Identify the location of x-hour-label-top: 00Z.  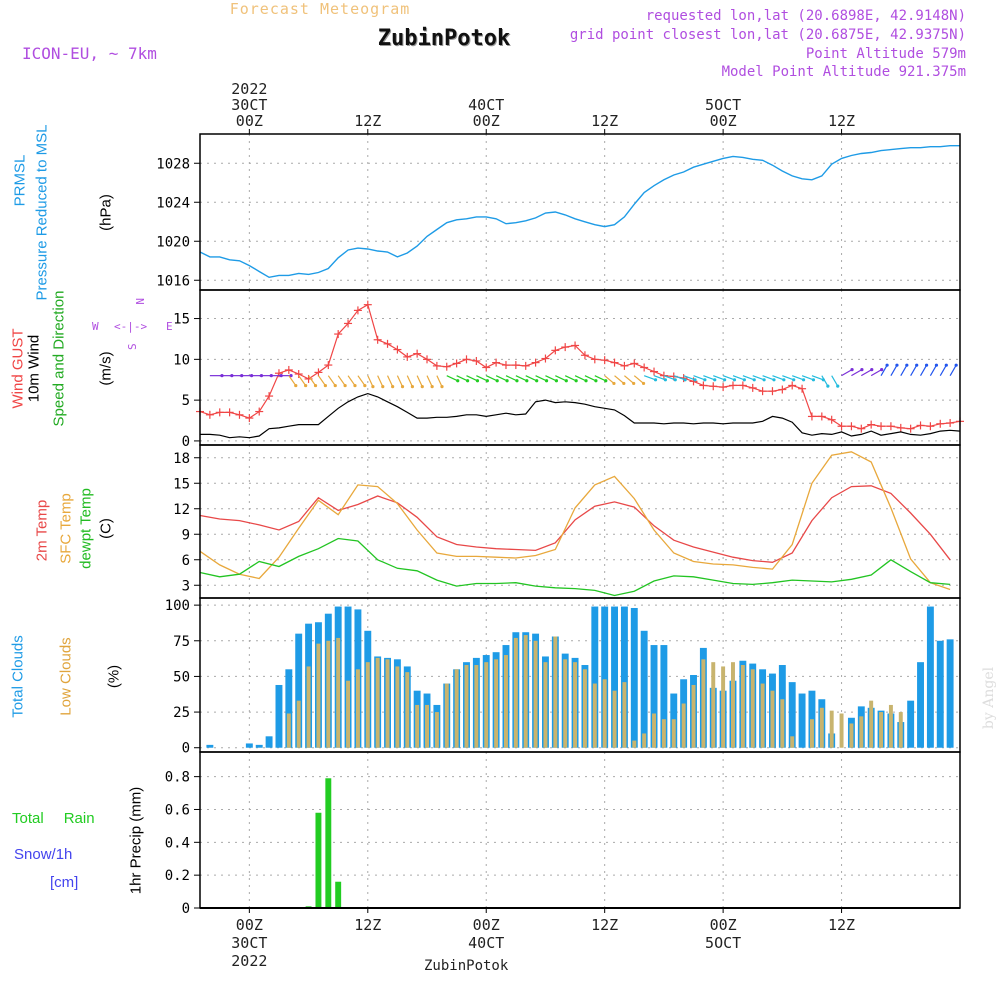
(486, 121).